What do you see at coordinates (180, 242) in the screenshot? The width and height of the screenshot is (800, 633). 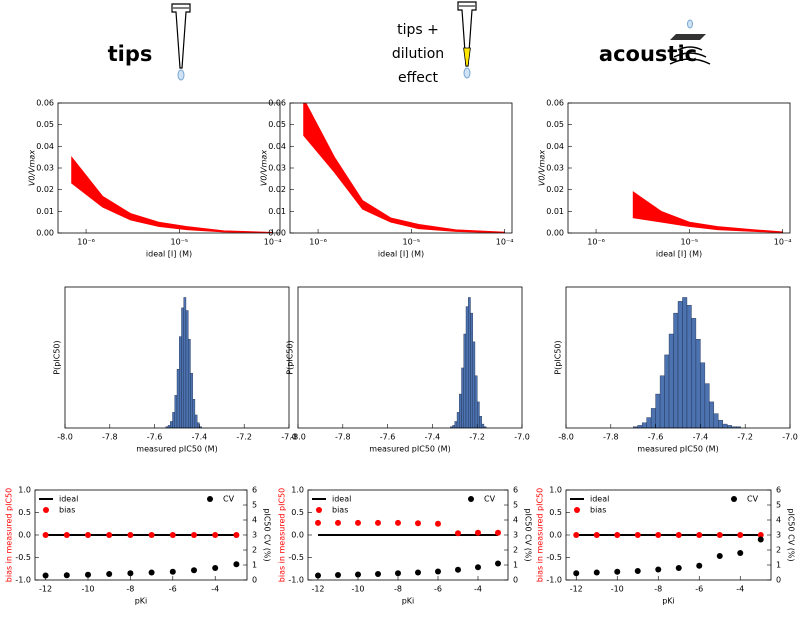 I see `x-tick-label: 10⁻⁵` at bounding box center [180, 242].